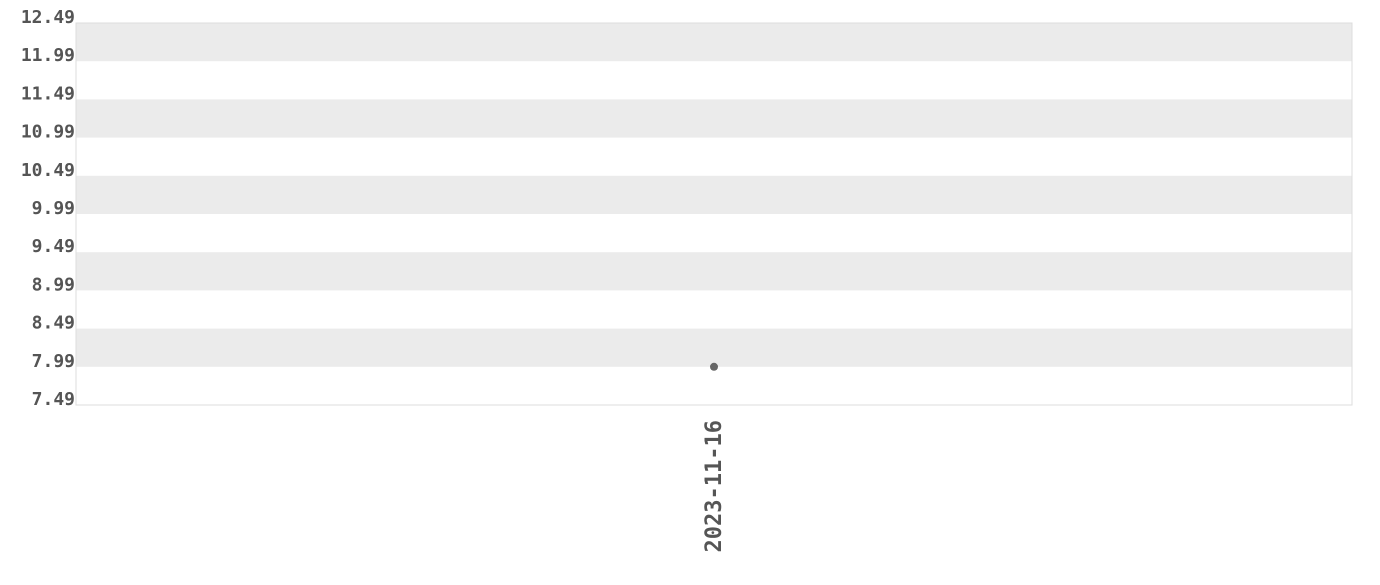 This screenshot has height=585, width=1380. What do you see at coordinates (48, 132) in the screenshot?
I see `y-tick-label: 10.99` at bounding box center [48, 132].